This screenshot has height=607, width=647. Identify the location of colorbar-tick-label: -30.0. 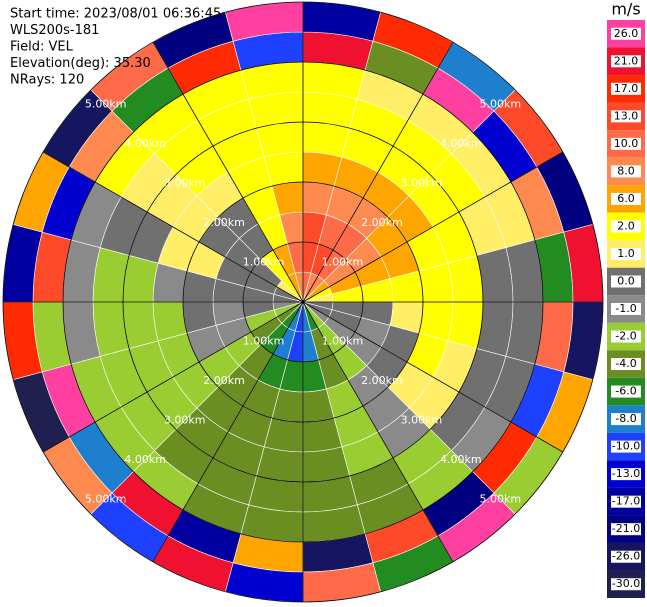
(626, 583).